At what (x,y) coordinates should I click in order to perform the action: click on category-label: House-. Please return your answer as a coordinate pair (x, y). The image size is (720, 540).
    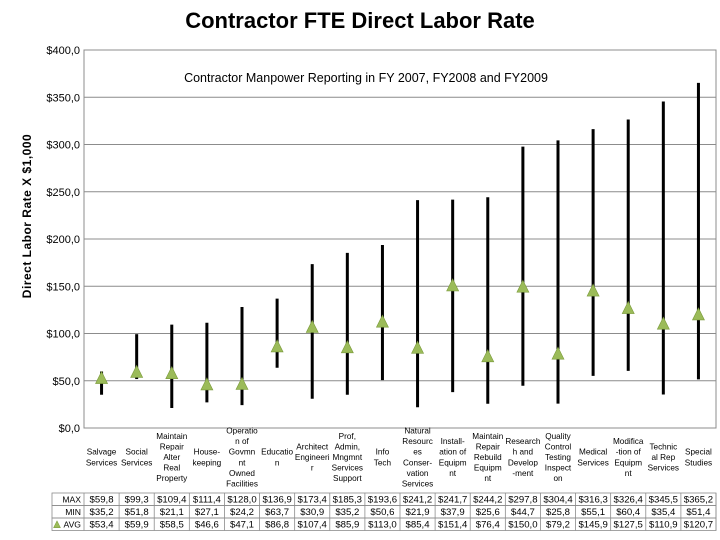
    Looking at the image, I should click on (207, 452).